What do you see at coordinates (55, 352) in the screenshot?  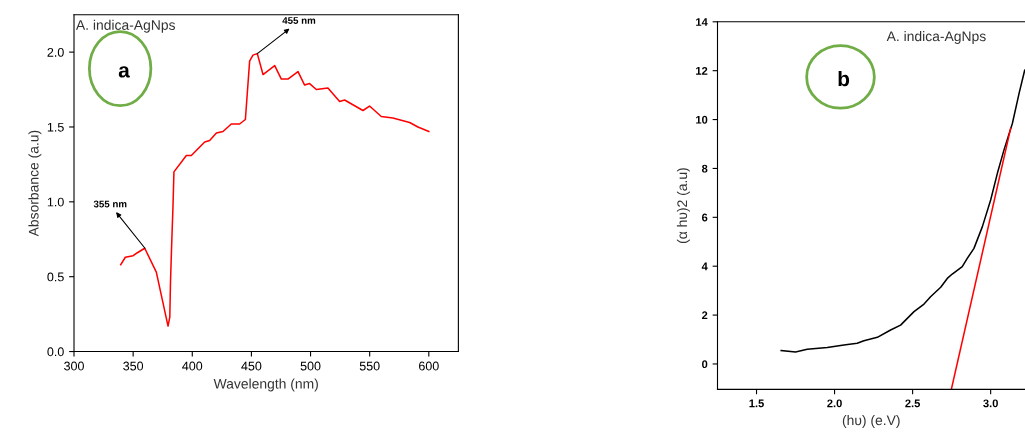 I see `y-tick-label: 0.0` at bounding box center [55, 352].